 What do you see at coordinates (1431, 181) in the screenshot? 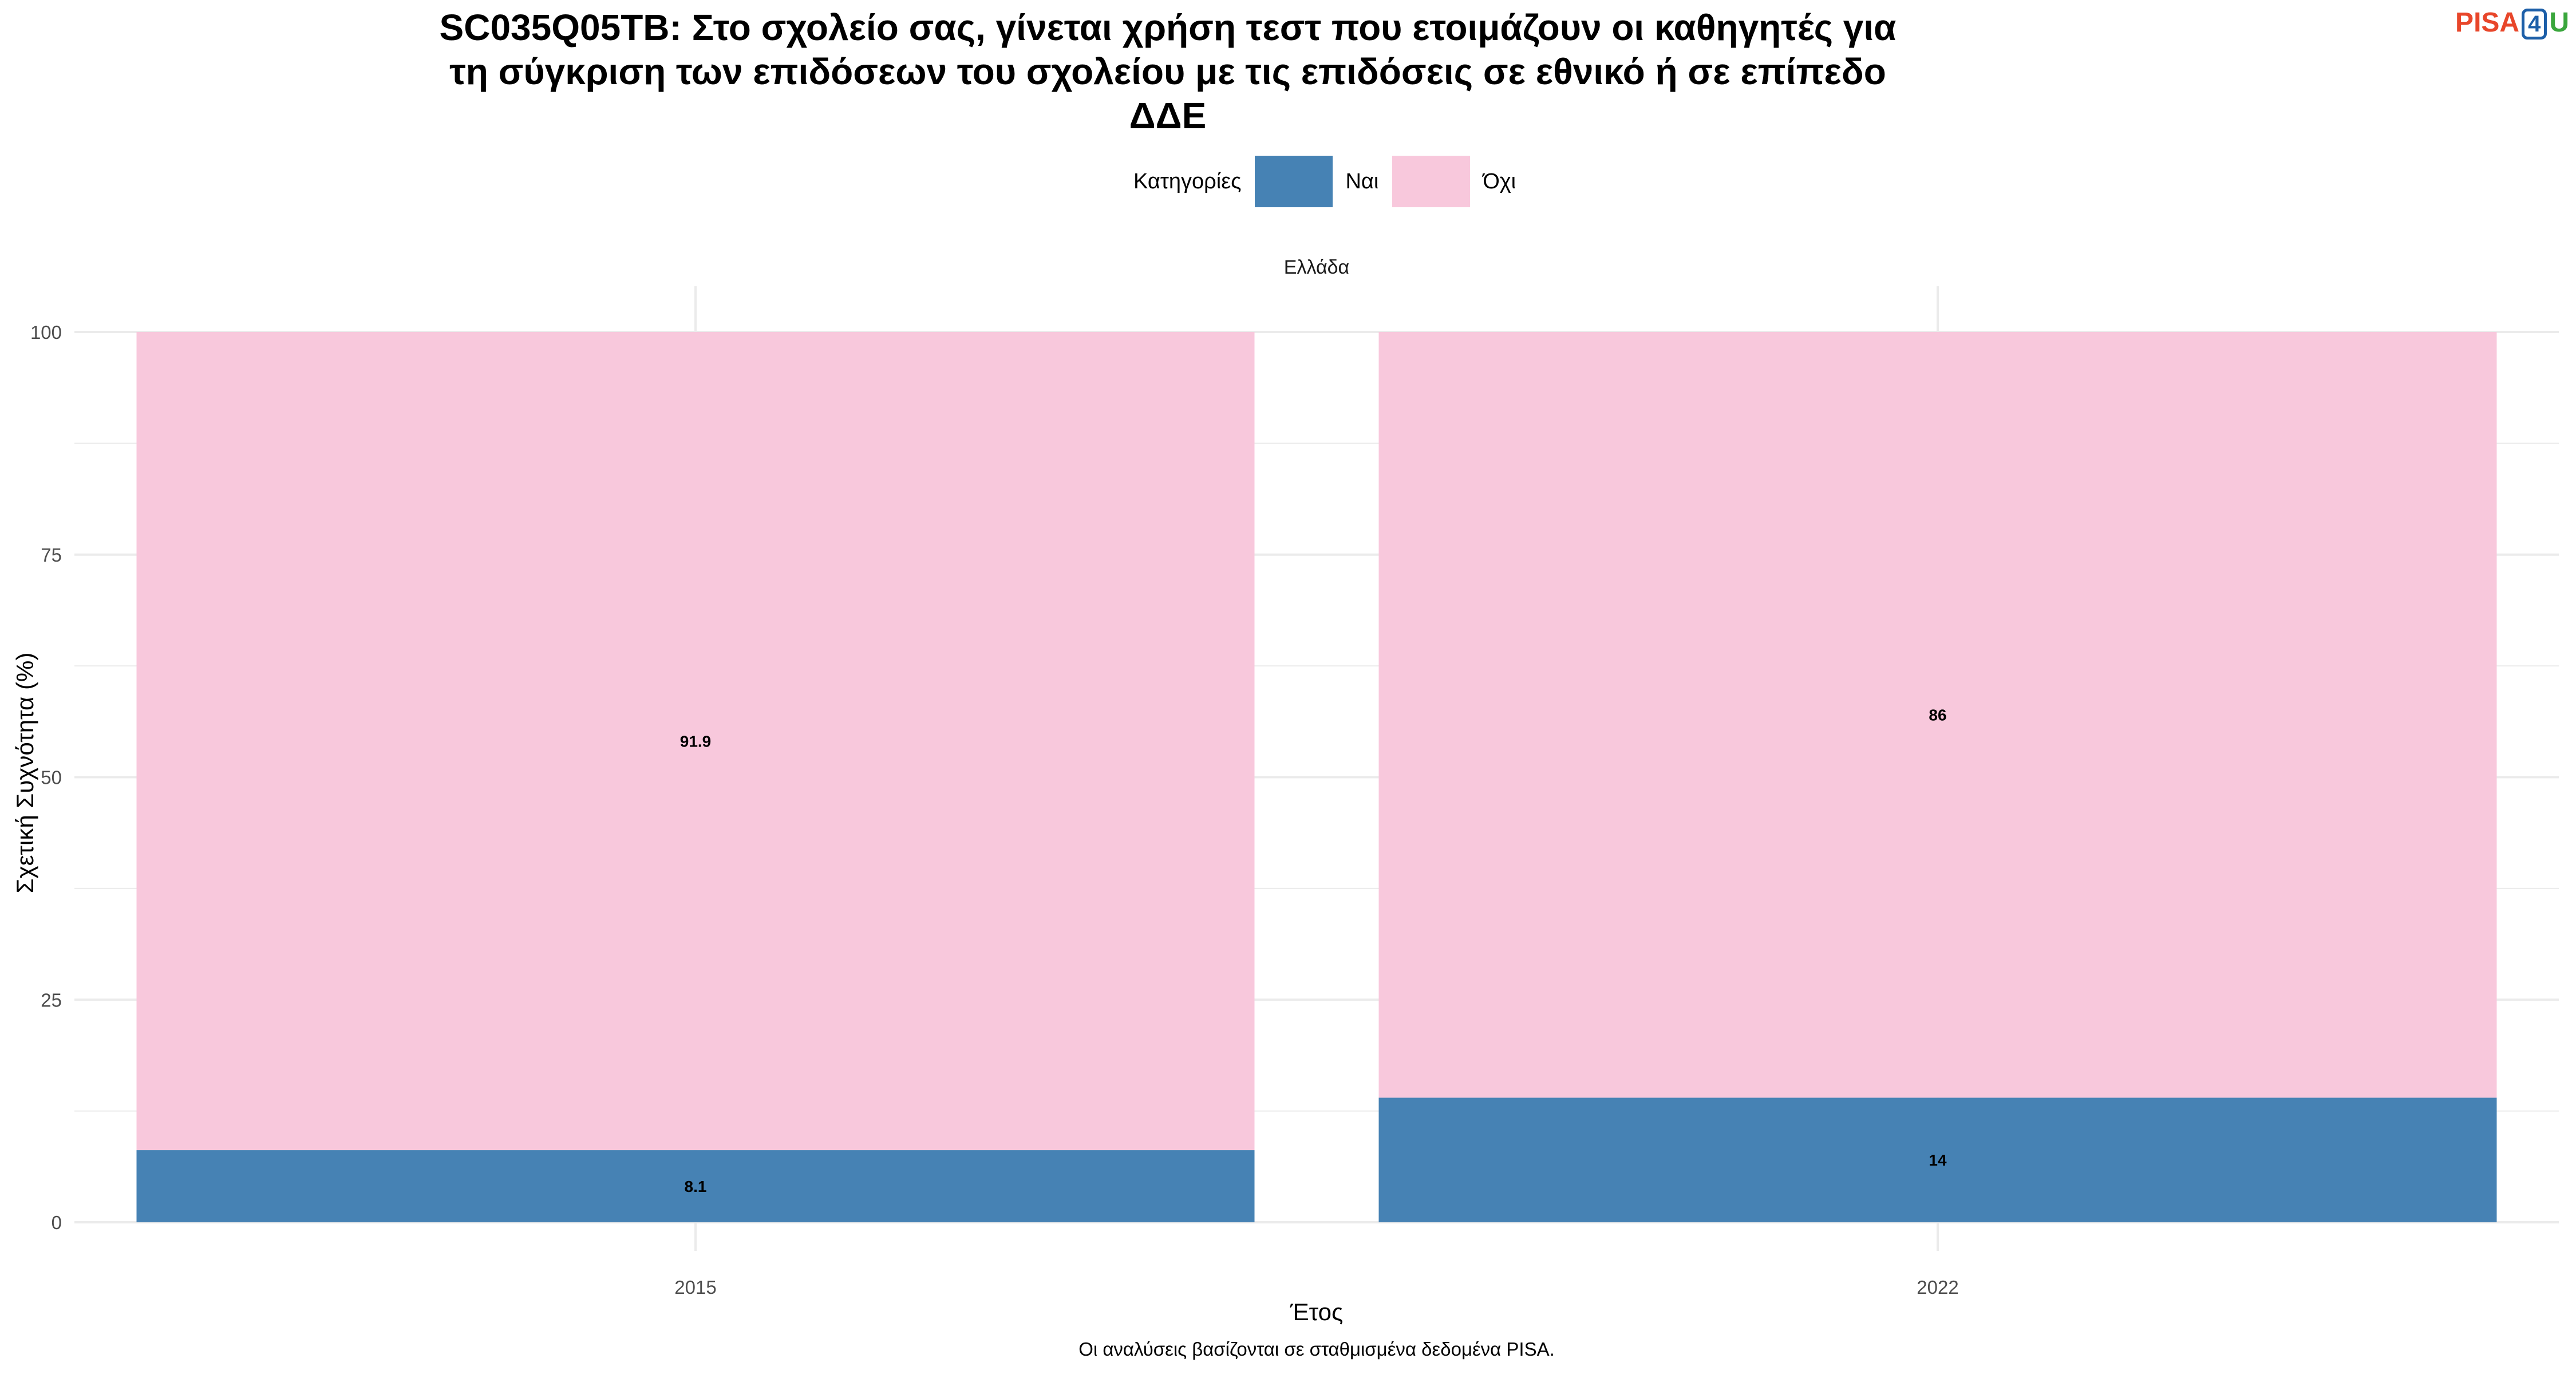
I see `legend-key-oxi` at bounding box center [1431, 181].